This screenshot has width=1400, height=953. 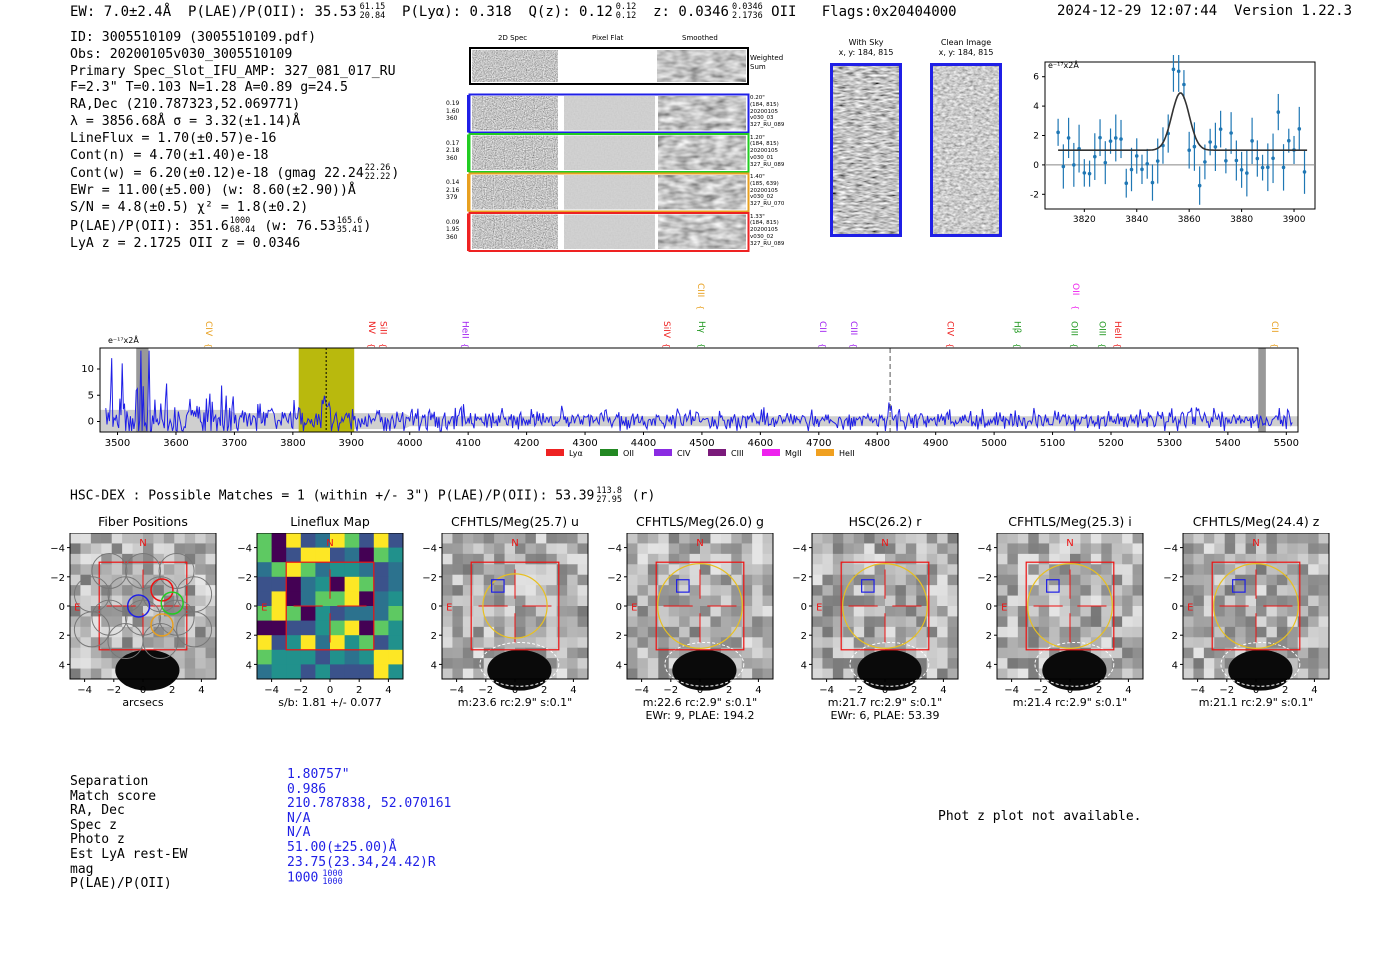 I want to click on hsc-caption-line: EWr: 9, PLAE: 194.2, so click(x=700, y=715).